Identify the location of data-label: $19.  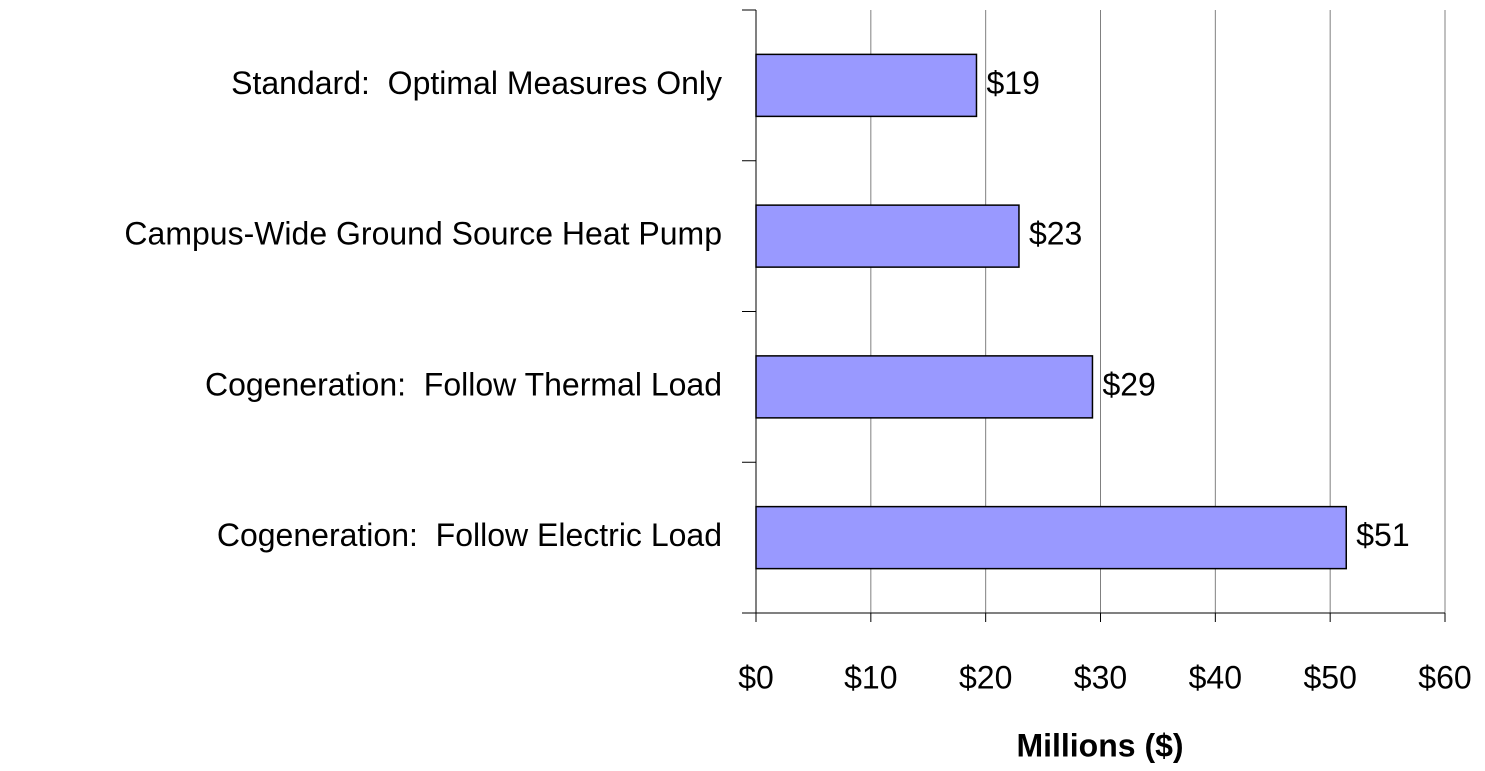
(1012, 83).